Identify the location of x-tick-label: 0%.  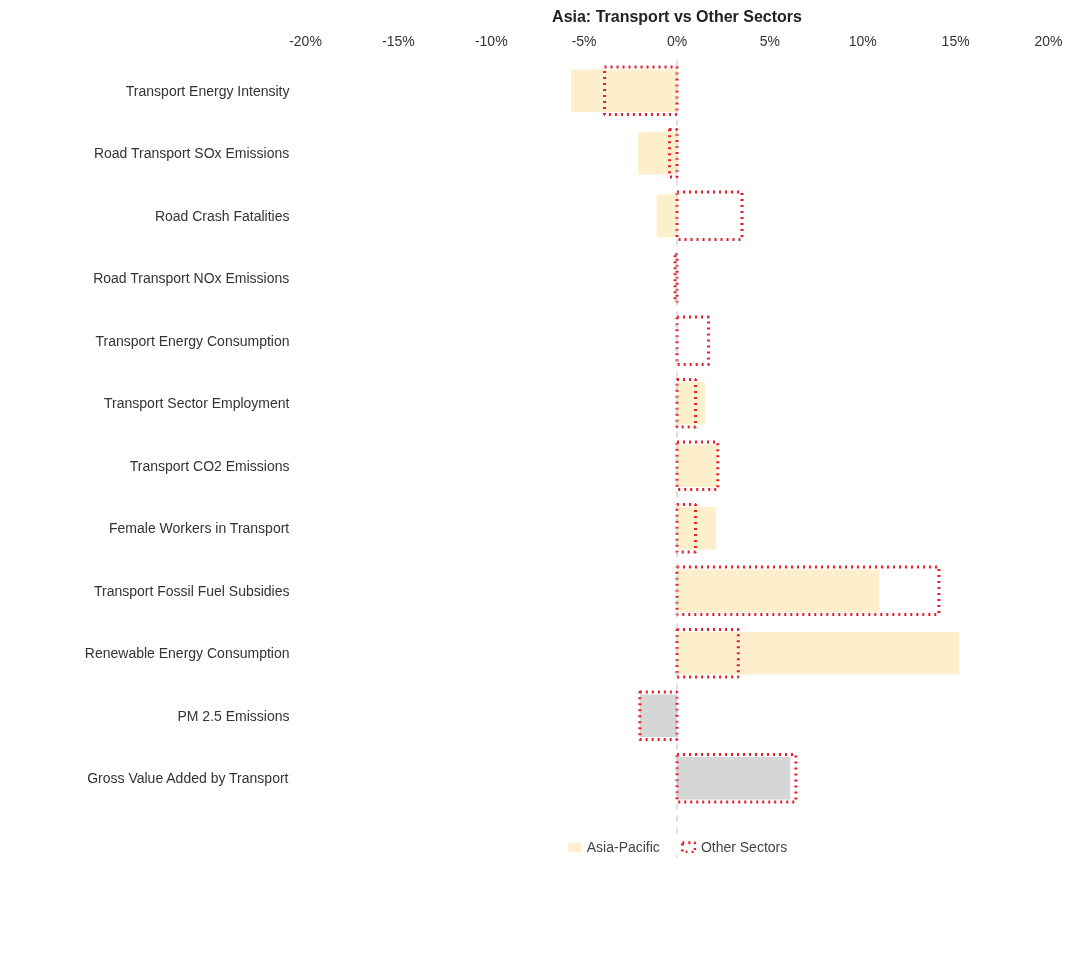
(677, 40).